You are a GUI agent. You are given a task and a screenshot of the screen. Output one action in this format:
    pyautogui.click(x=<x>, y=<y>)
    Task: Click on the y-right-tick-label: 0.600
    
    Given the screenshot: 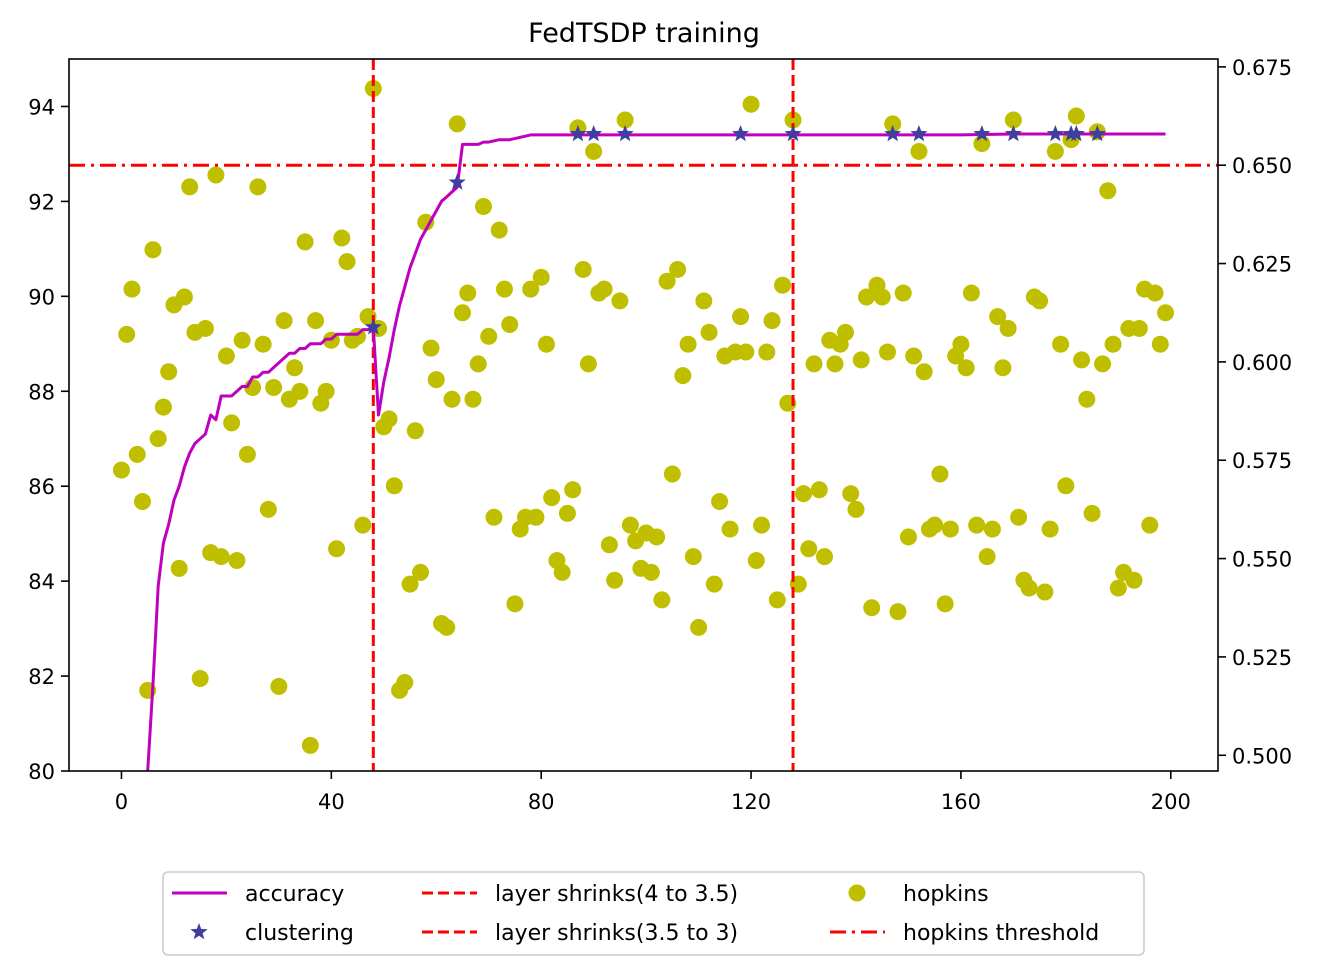 What is the action you would take?
    pyautogui.click(x=1262, y=363)
    